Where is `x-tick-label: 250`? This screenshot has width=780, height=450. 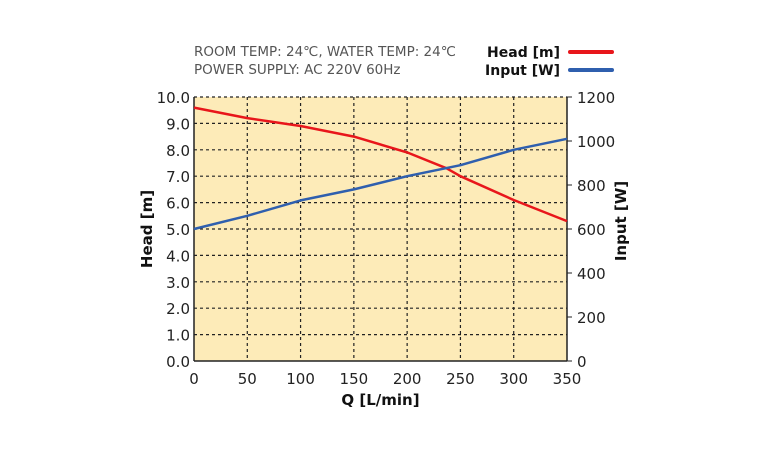
x-tick-label: 250 is located at coordinates (460, 379).